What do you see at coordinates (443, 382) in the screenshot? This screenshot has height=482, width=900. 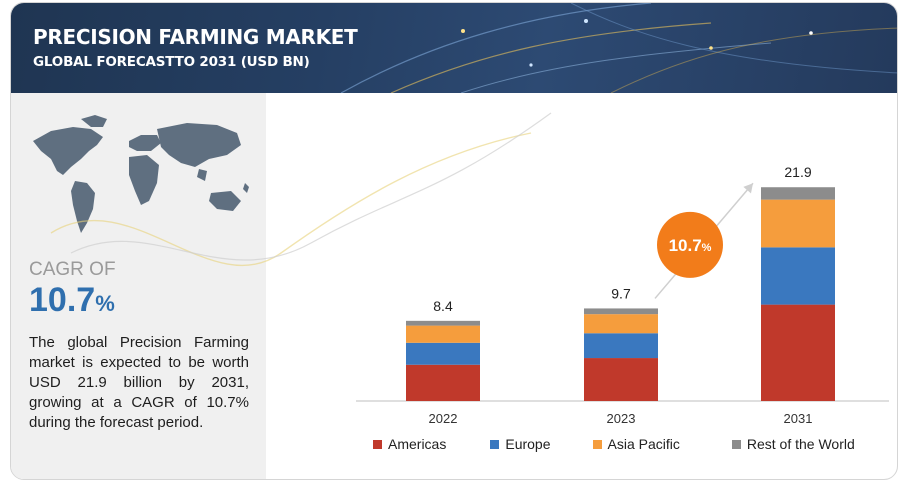 I see `bar-segment-americas-2022` at bounding box center [443, 382].